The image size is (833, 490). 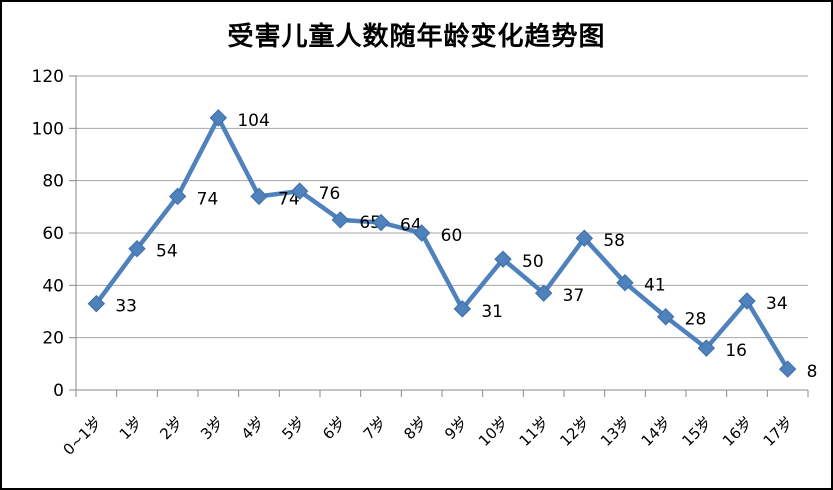 I want to click on x-axis-category-label: 9岁, so click(x=456, y=428).